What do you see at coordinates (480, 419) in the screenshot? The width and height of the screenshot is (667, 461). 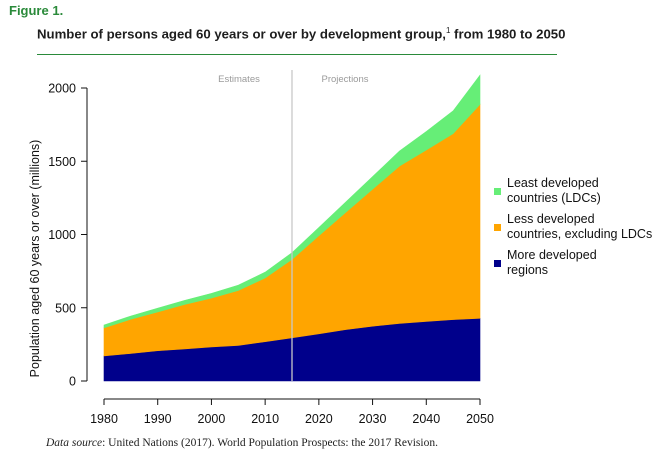 I see `x-tick-label: 2050` at bounding box center [480, 419].